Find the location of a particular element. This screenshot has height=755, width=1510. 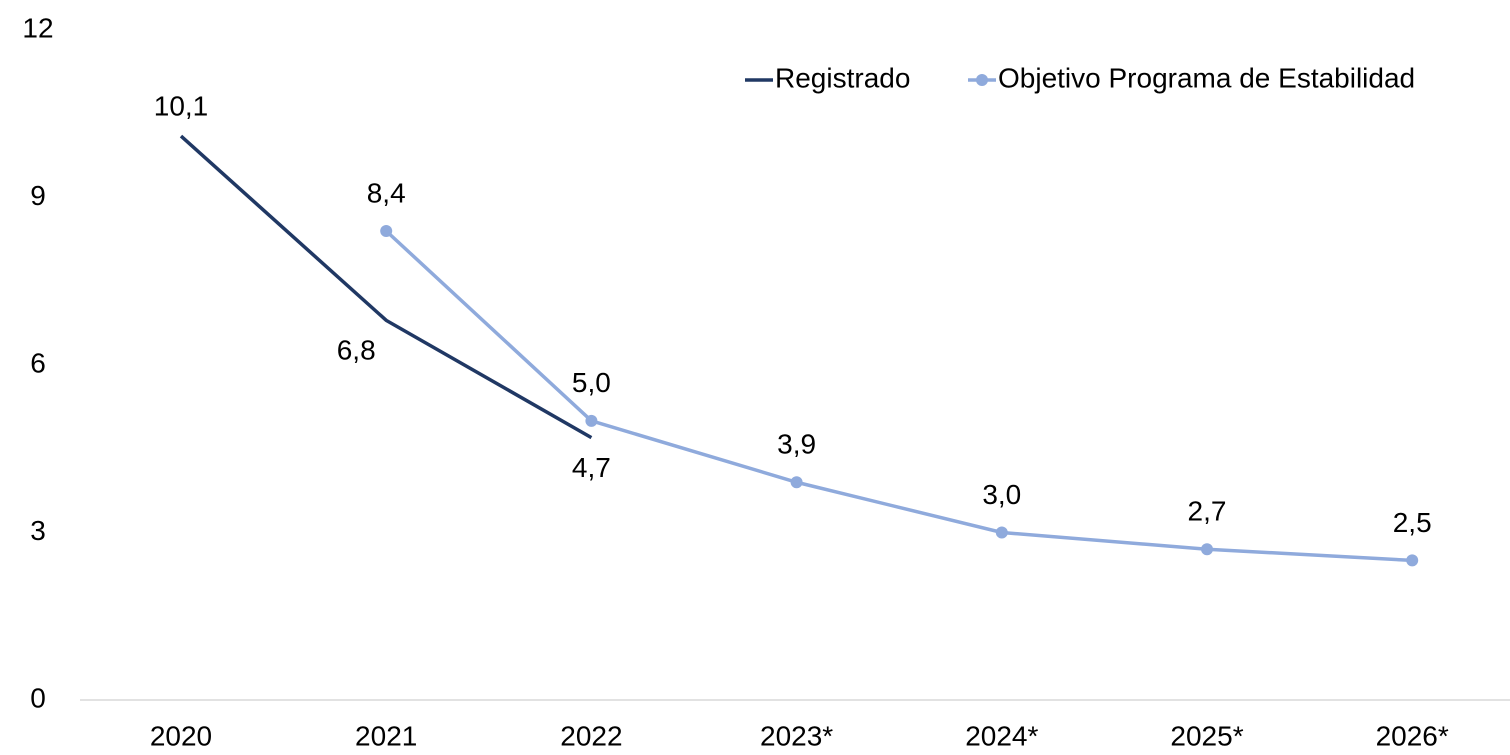

data-label: 4,7 is located at coordinates (591, 467).